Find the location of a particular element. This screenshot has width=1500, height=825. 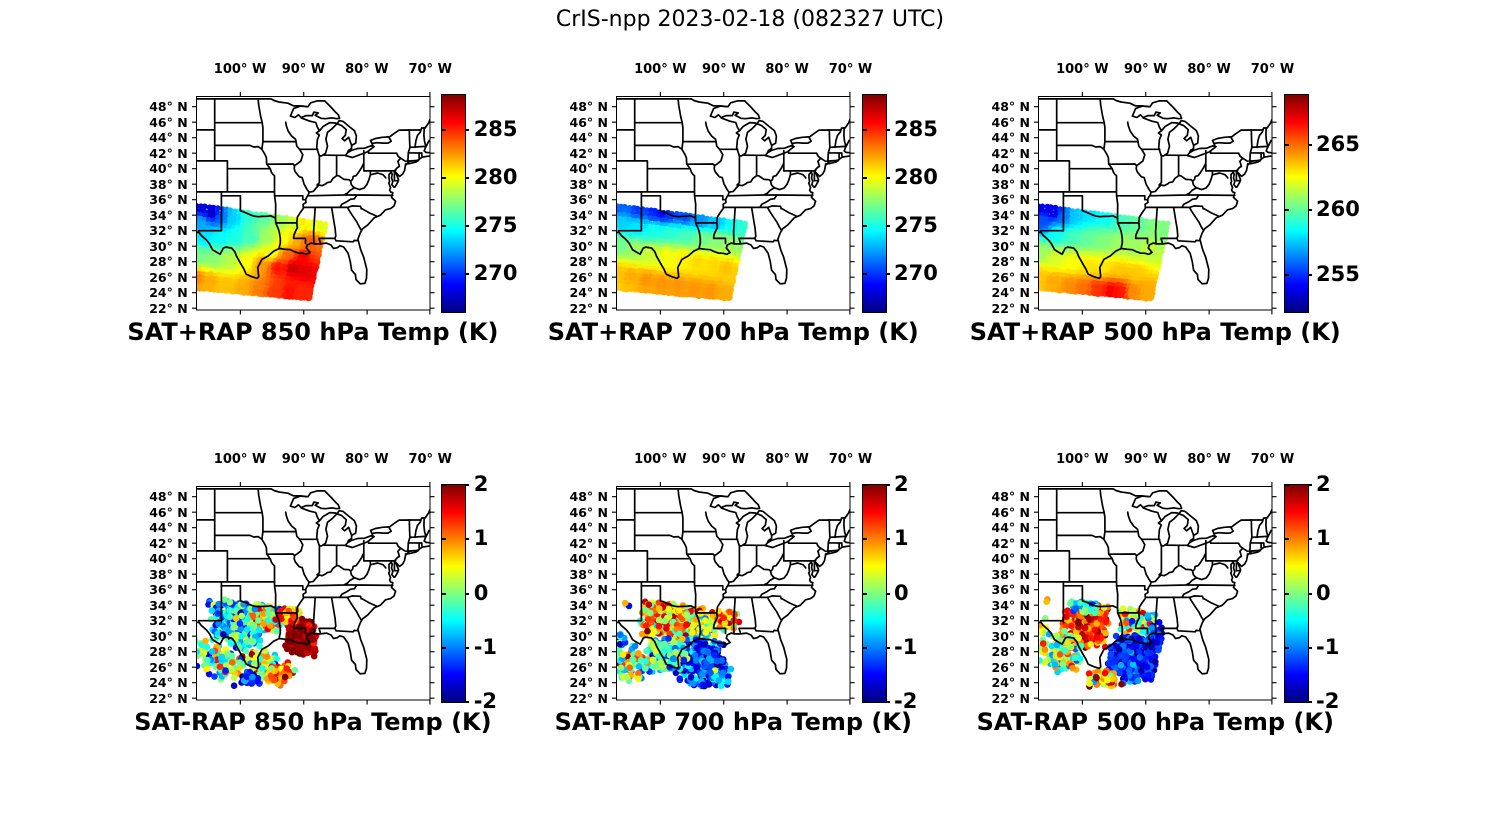

colorbar-tick-label: 285 is located at coordinates (916, 128).